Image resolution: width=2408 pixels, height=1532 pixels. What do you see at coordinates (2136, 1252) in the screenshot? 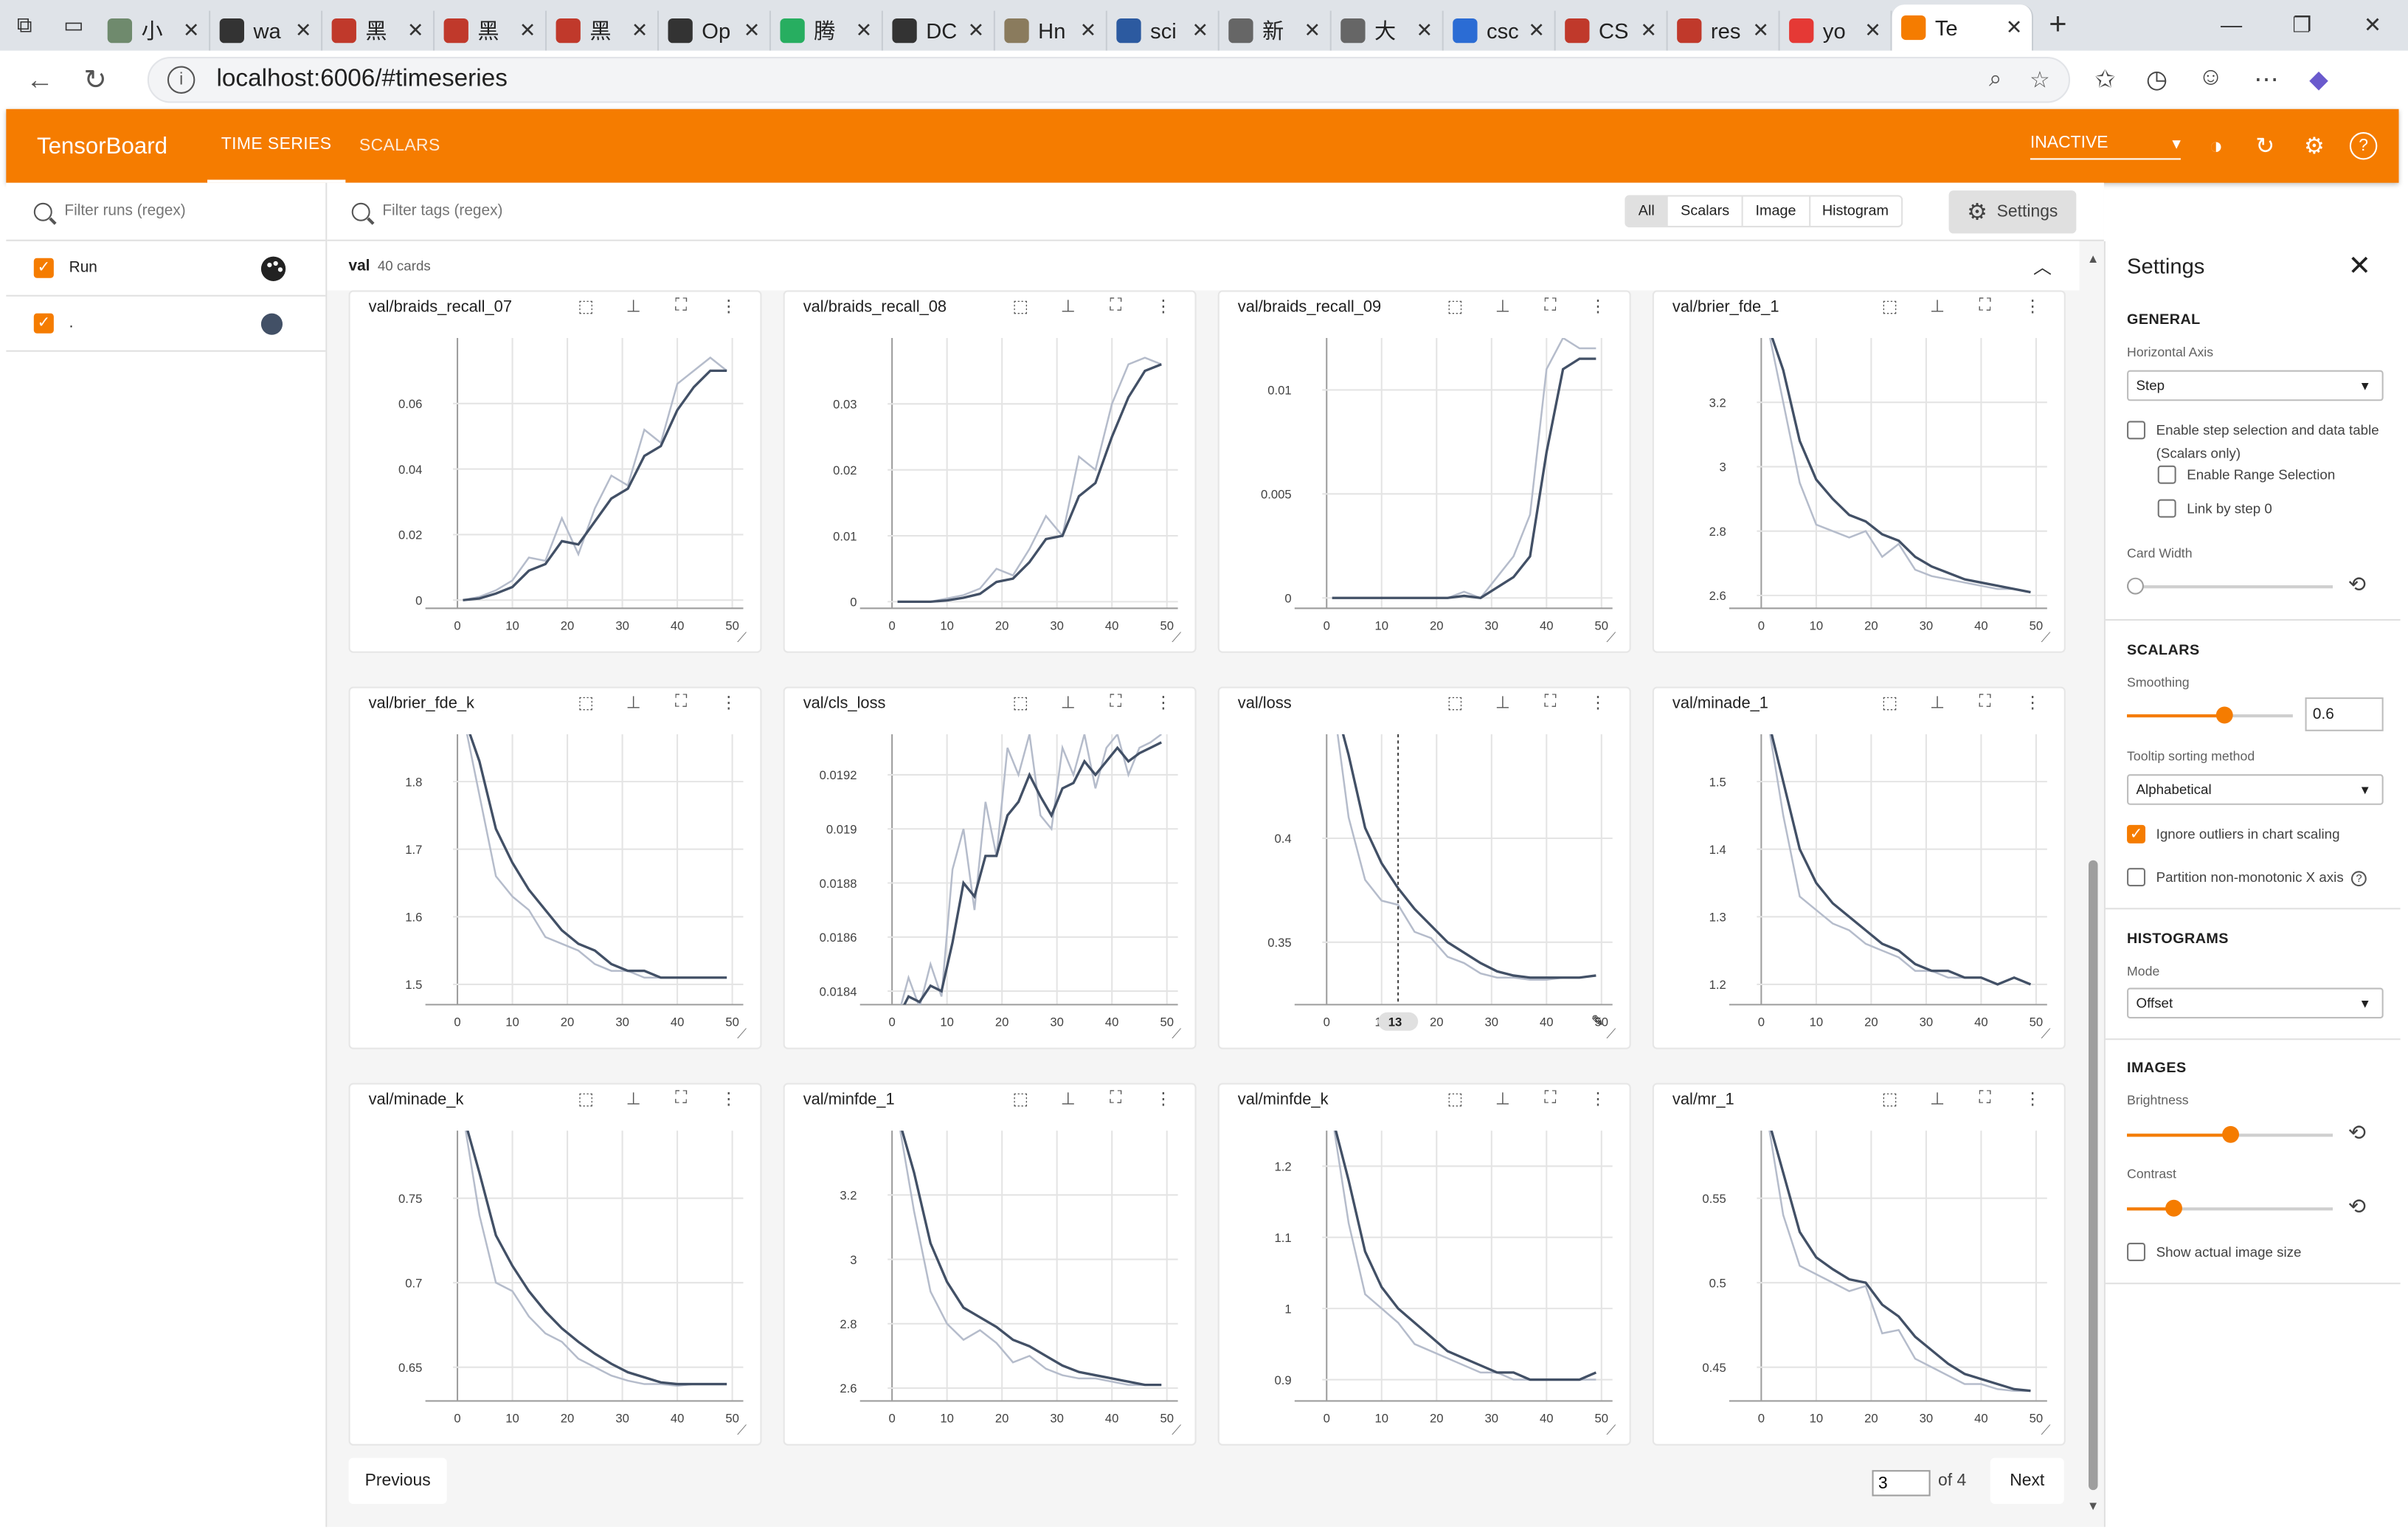
I see `actual-size-checkbox` at bounding box center [2136, 1252].